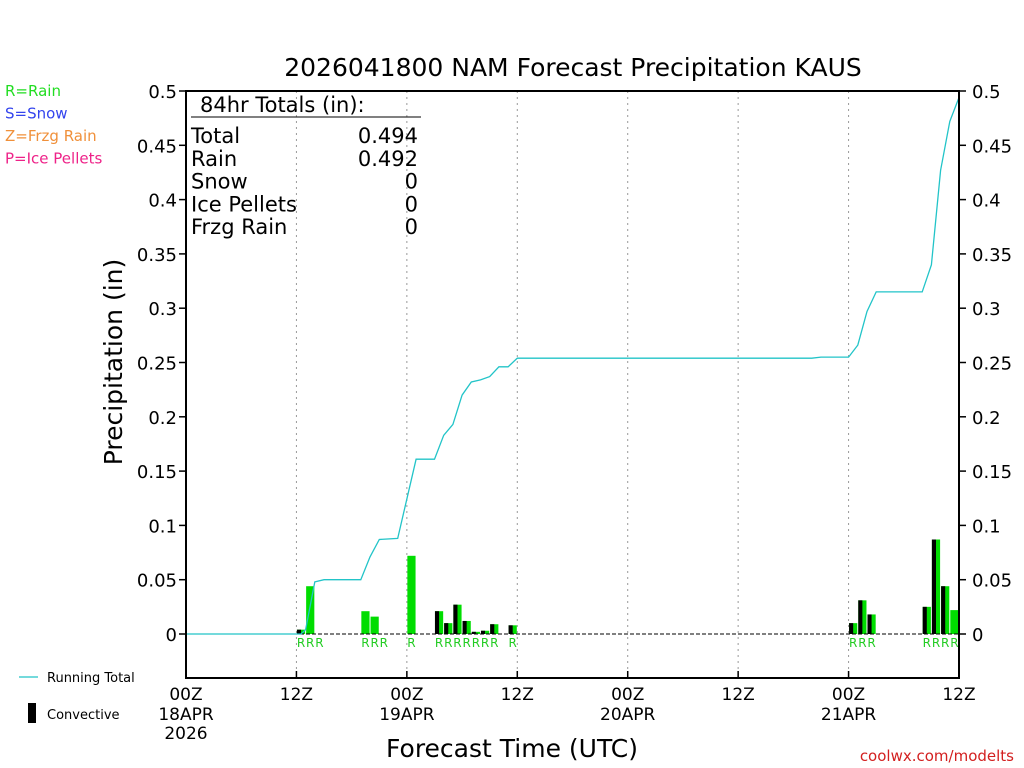 The height and width of the screenshot is (768, 1024). Describe the element at coordinates (282, 105) in the screenshot. I see `totals-header: 84hr Totals (in):` at that location.